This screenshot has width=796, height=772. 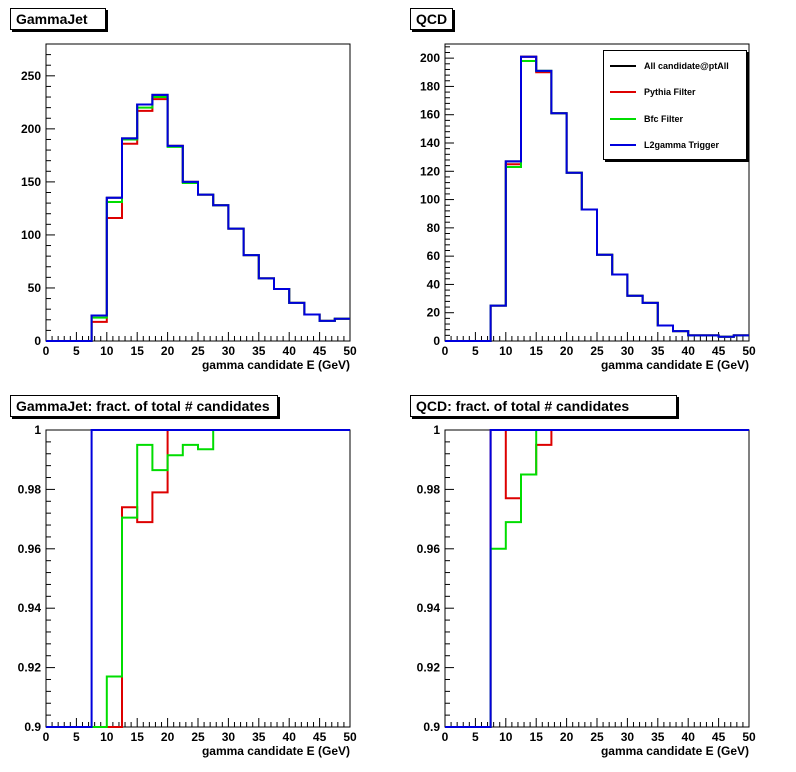 I want to click on series-l2-qcd-fraction, so click(x=597, y=578).